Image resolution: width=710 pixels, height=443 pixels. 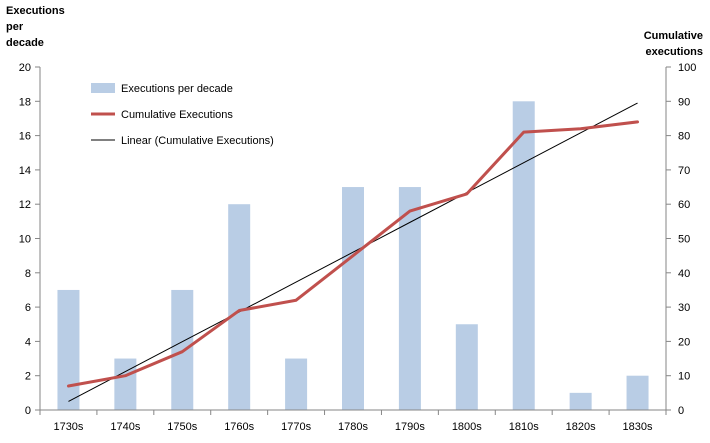 I want to click on y-axis-right-title: executions, so click(x=674, y=52).